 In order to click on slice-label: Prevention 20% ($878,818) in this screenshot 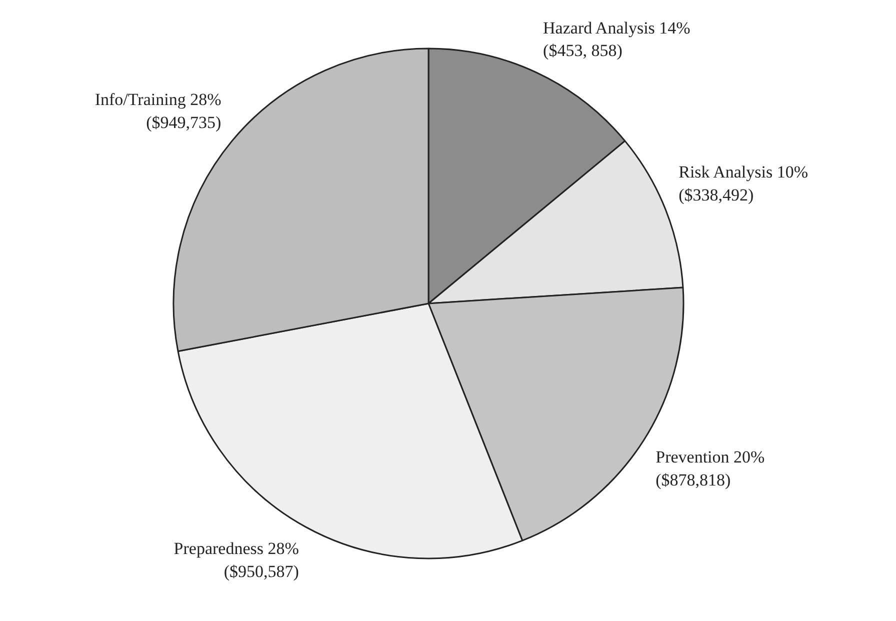, I will do `click(710, 469)`.